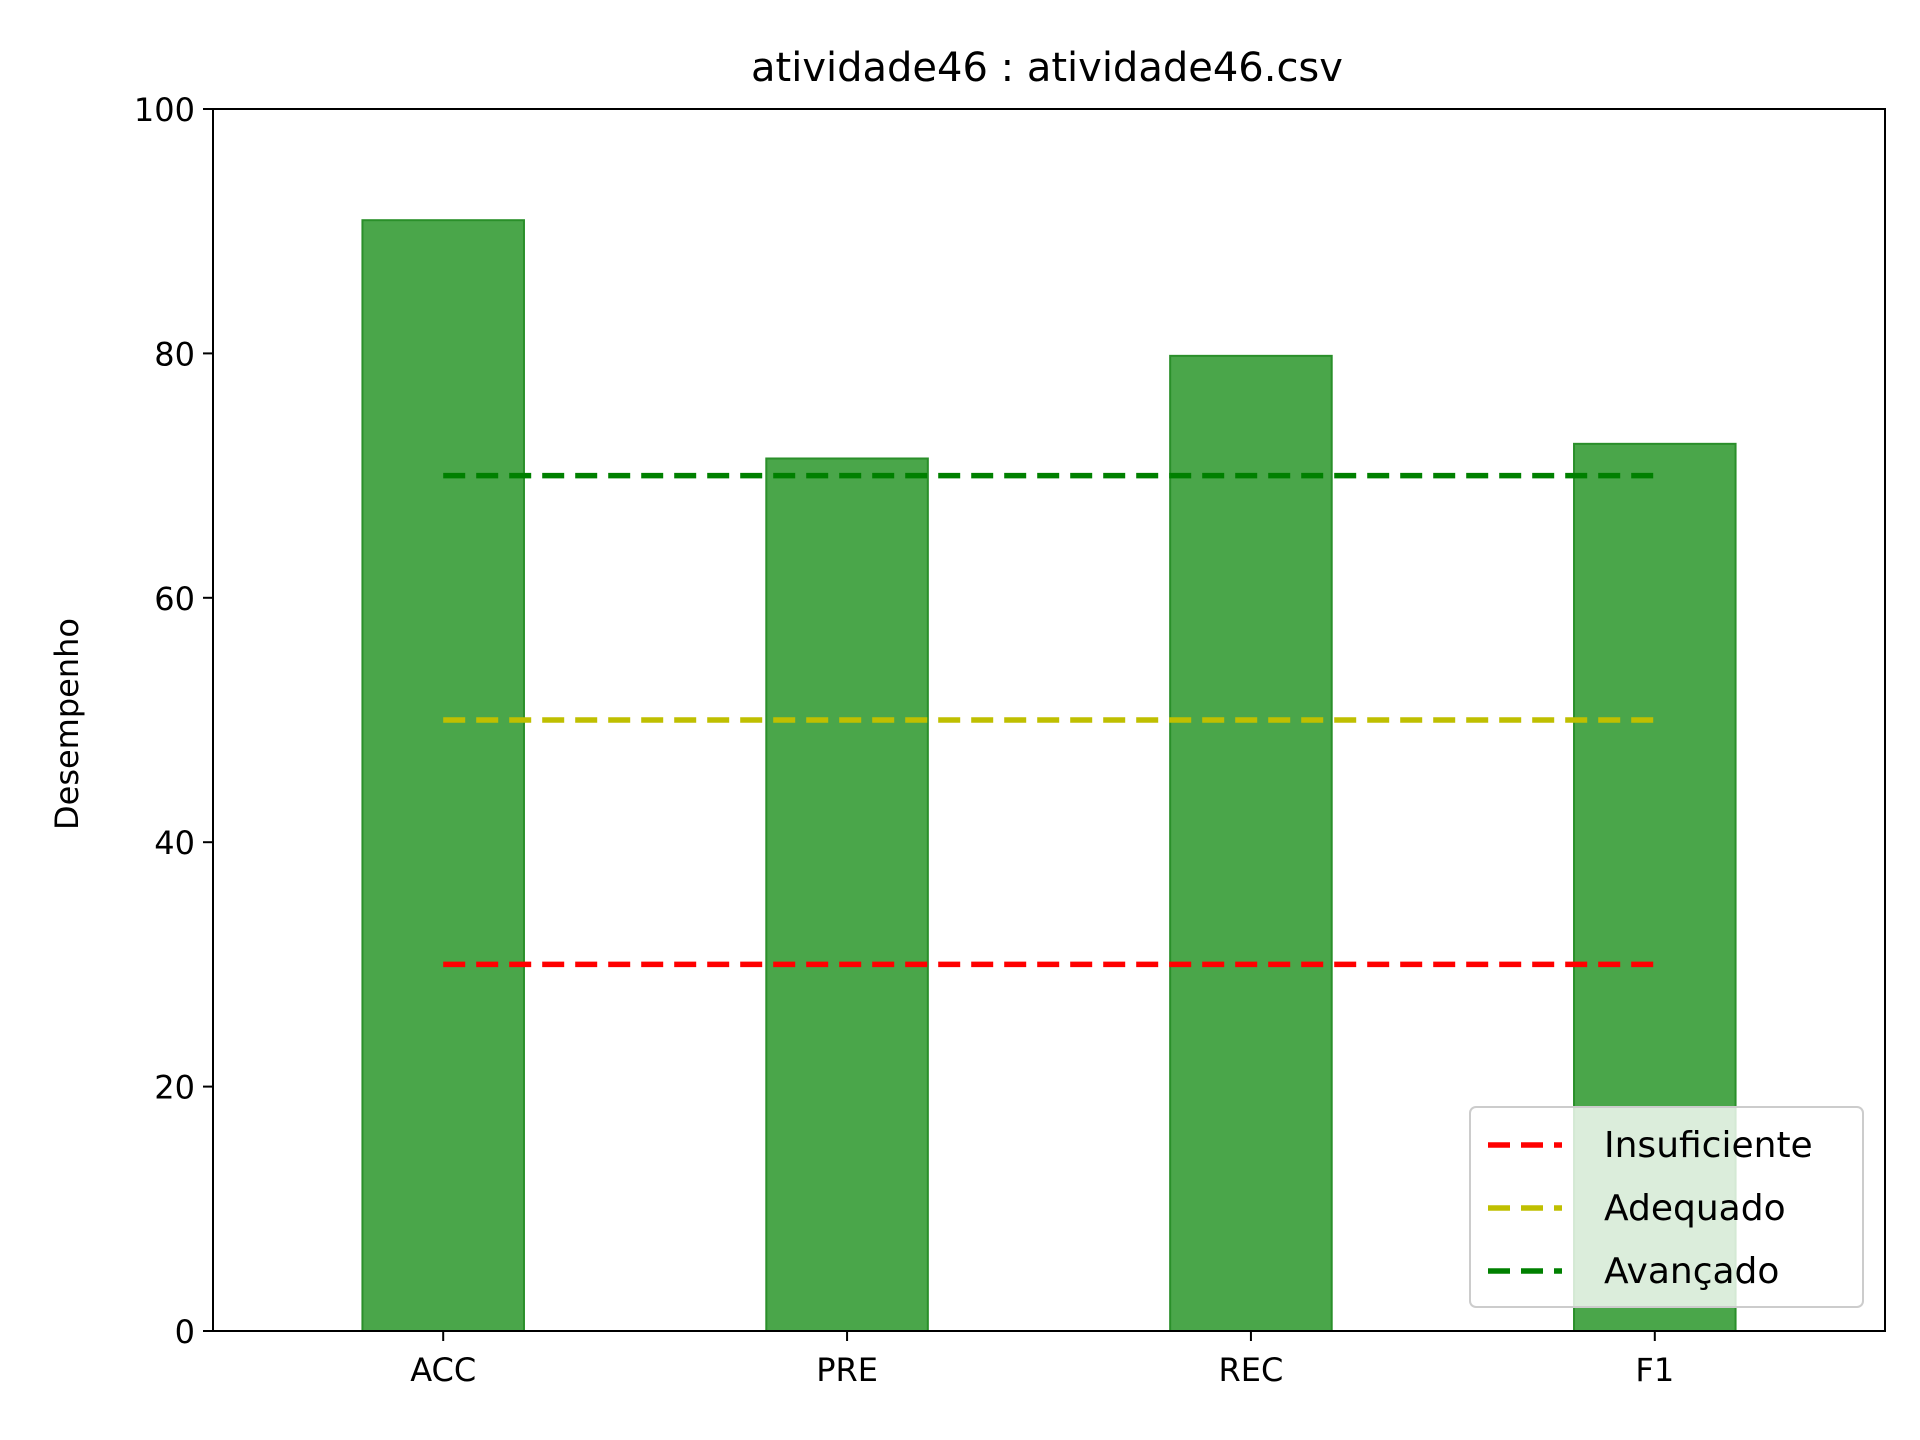  I want to click on y-tick-label: 40, so click(174, 843).